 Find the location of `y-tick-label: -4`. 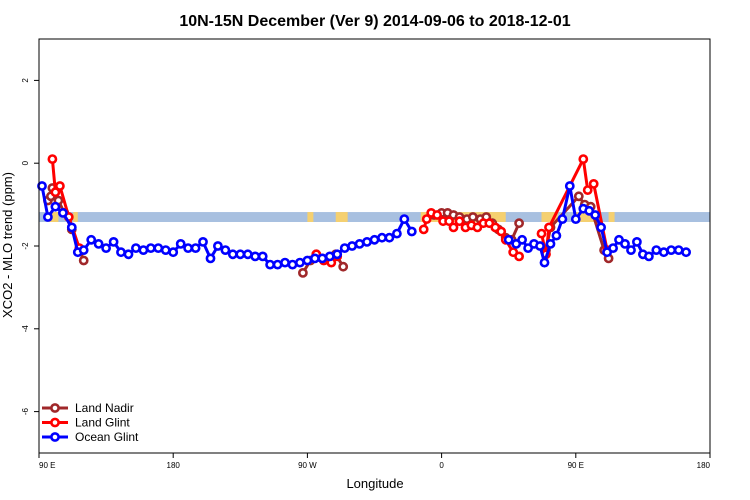

y-tick-label: -4 is located at coordinates (25, 329).